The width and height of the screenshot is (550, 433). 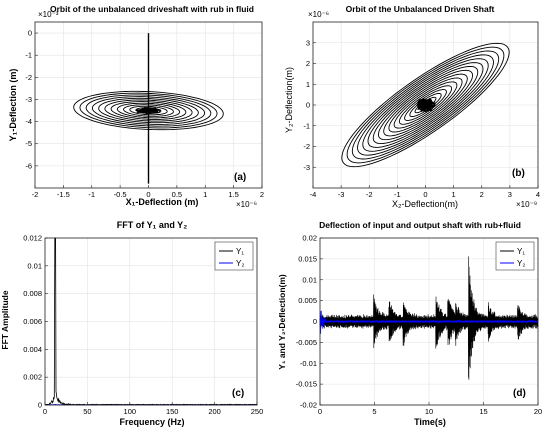 I want to click on x-tick-label: -4, so click(x=313, y=194).